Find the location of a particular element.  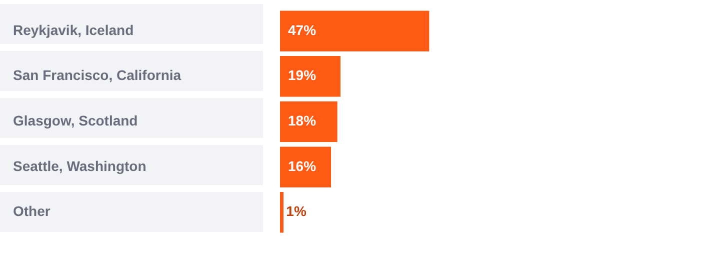

y-tick-label: Glasgow, Scotland is located at coordinates (75, 120).